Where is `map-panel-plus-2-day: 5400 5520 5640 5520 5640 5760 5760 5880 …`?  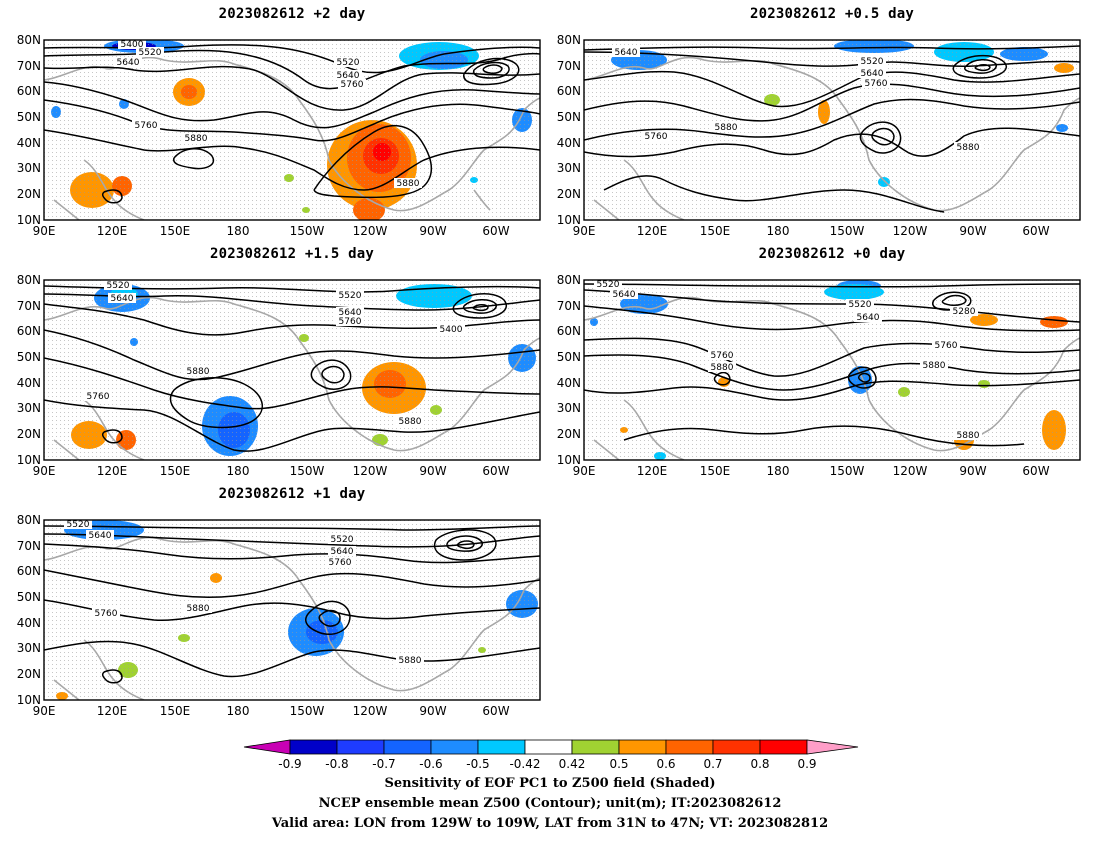 map-panel-plus-2-day: 5400 5520 5640 5520 5640 5760 5760 5880 … is located at coordinates (279, 135).